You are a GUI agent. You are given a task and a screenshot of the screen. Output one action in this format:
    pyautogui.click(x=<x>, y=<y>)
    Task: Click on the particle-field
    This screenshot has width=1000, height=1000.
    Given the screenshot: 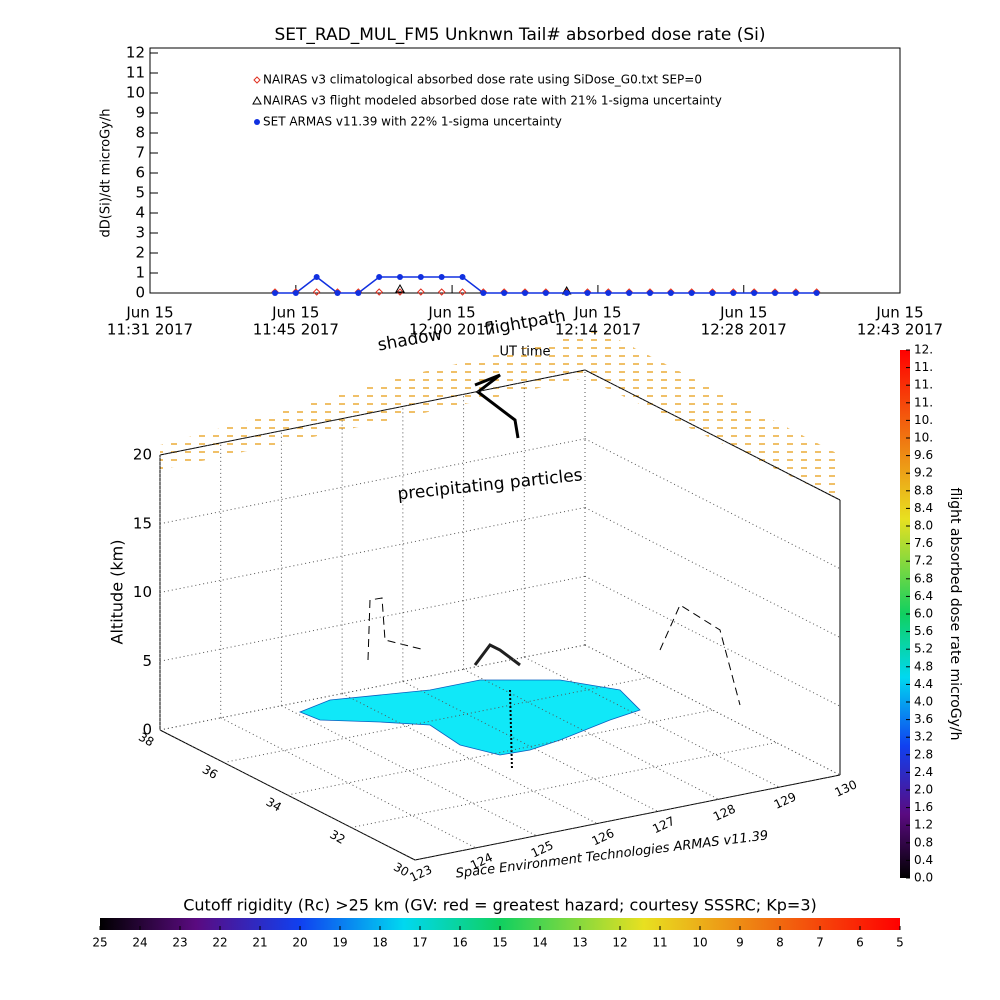 What is the action you would take?
    pyautogui.click(x=500, y=415)
    